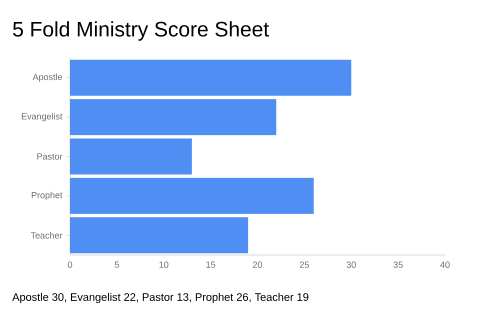 The height and width of the screenshot is (320, 478). Describe the element at coordinates (47, 196) in the screenshot. I see `y-tick-label: Prophet` at that location.